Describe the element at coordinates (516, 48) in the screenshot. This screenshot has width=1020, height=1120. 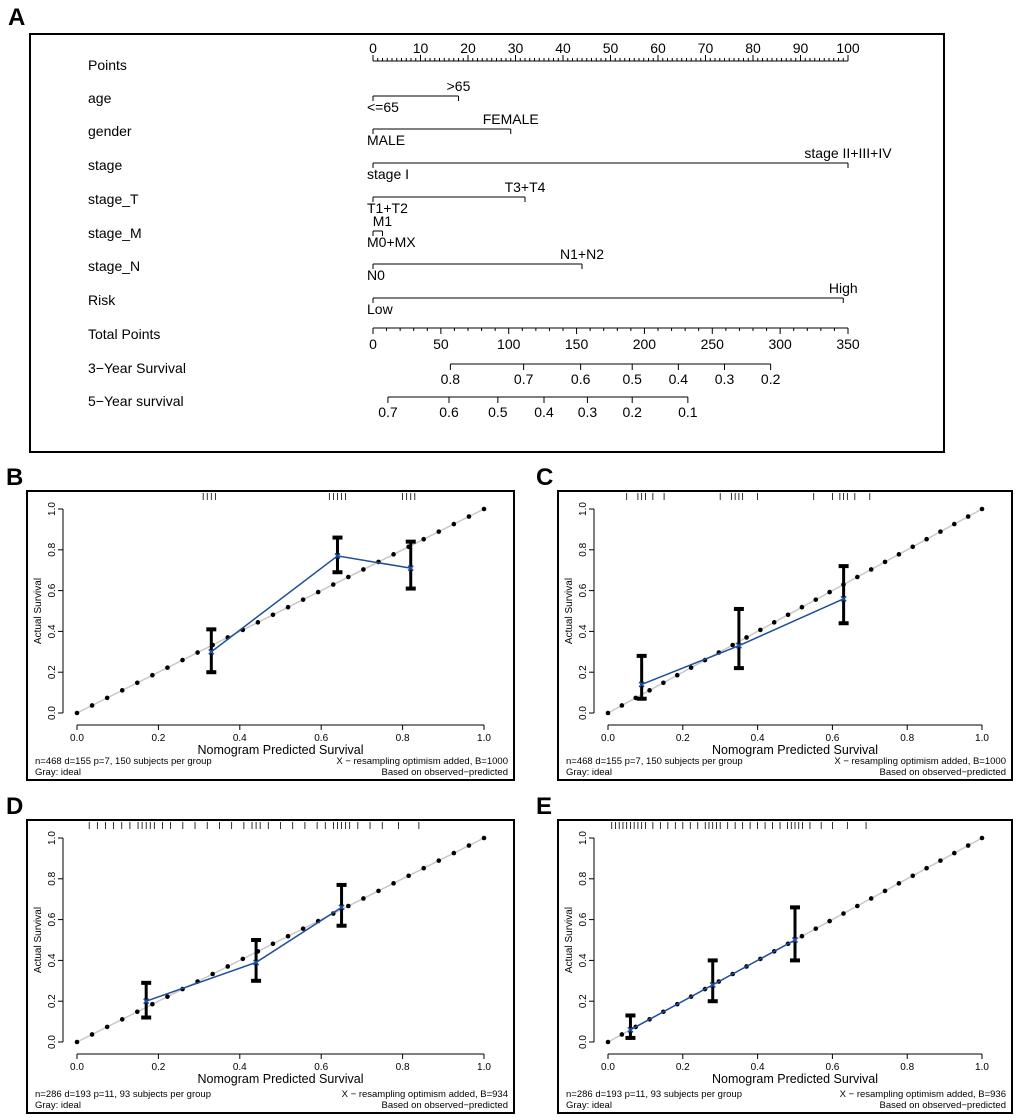
I see `points-tick-label: 30` at that location.